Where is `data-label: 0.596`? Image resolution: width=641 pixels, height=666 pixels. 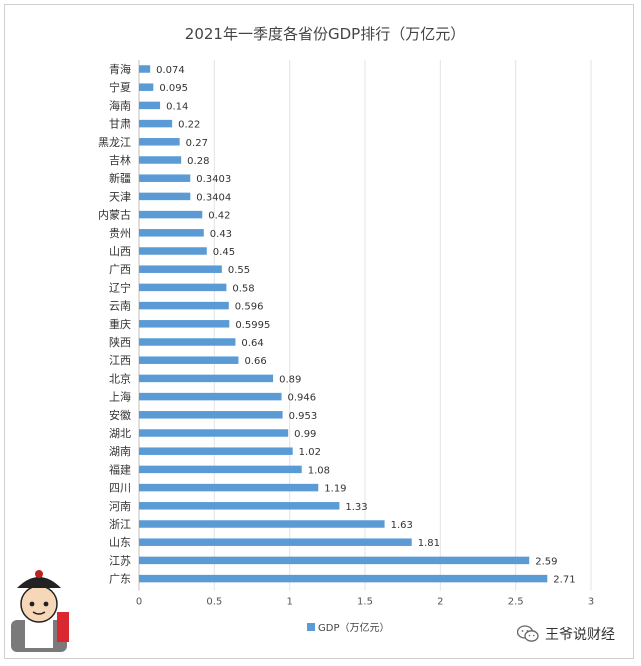 data-label: 0.596 is located at coordinates (249, 307).